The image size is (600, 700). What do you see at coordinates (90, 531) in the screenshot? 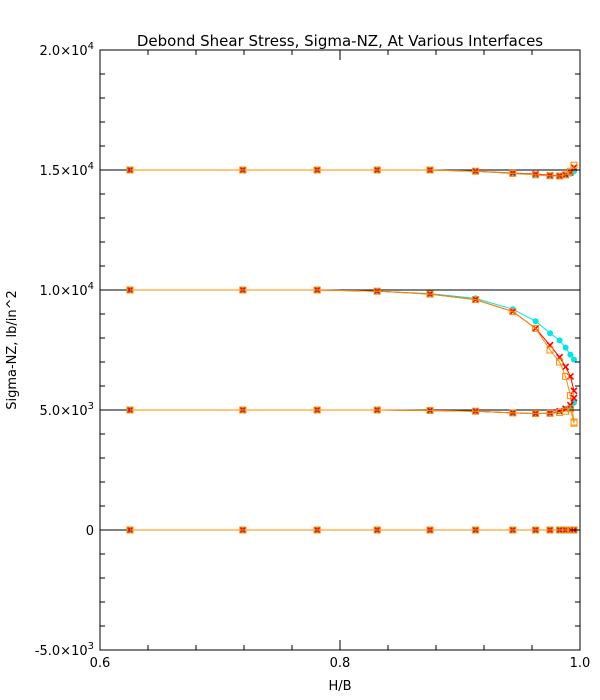
I see `y-tick-label: 0` at bounding box center [90, 531].